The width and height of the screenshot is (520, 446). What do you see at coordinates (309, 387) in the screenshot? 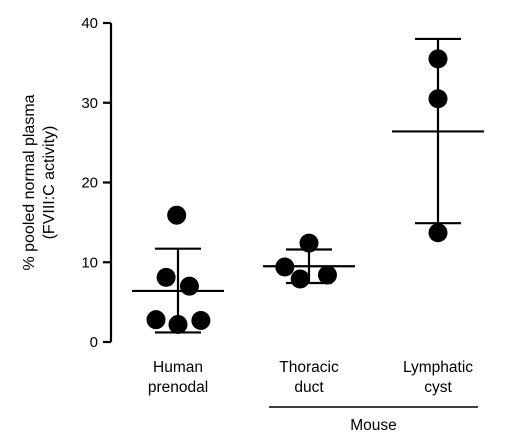
I see `category-label-line: duct` at bounding box center [309, 387].